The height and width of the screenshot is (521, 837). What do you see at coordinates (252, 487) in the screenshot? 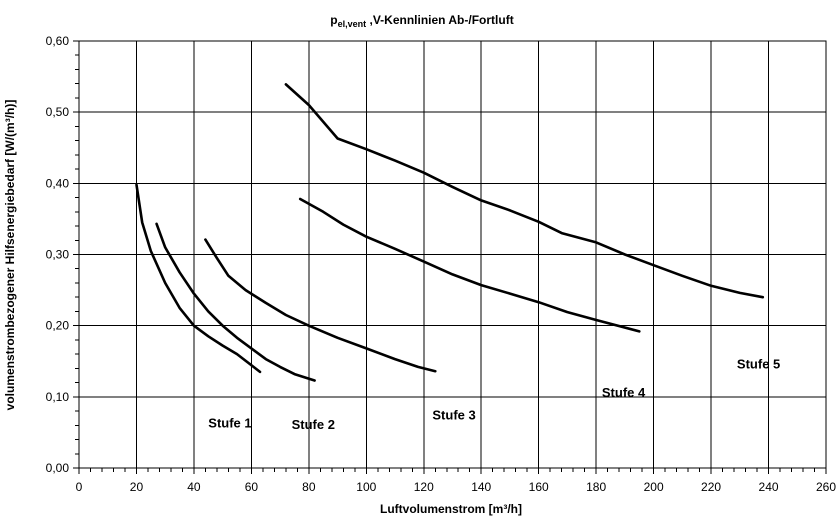
I see `x-tick-label: 60` at bounding box center [252, 487].